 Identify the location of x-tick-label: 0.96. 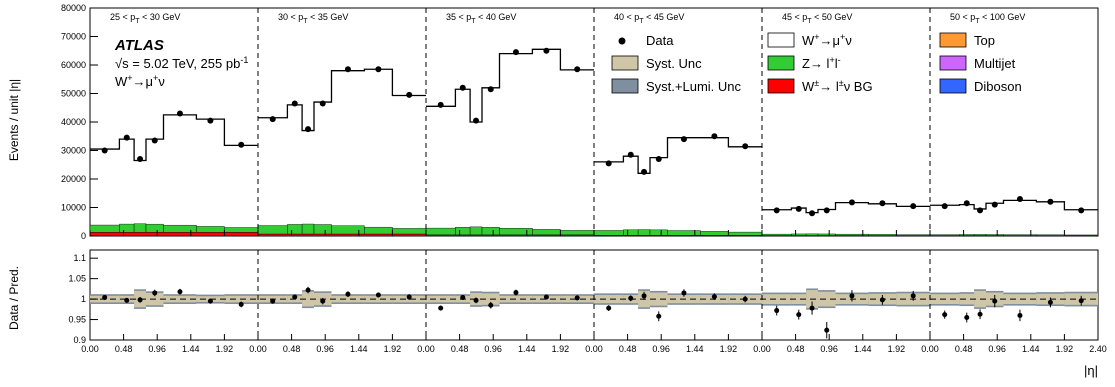
(997, 349).